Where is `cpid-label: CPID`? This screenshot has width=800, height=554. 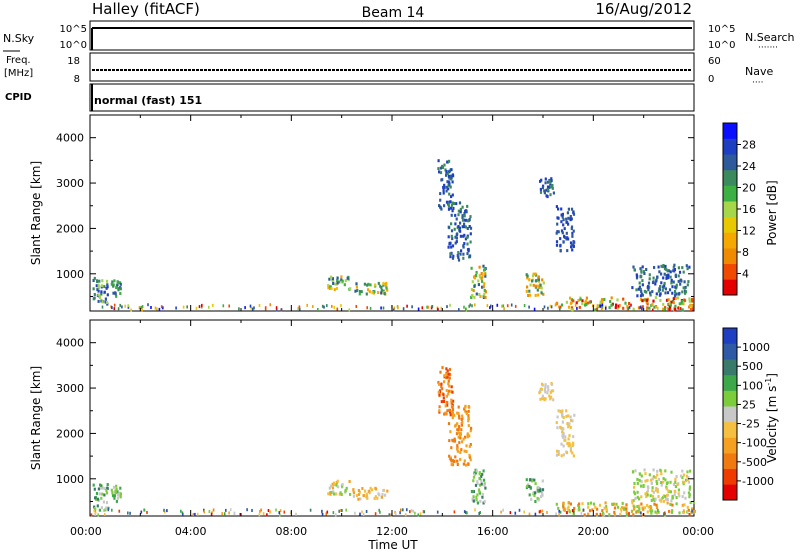
cpid-label: CPID is located at coordinates (18, 97).